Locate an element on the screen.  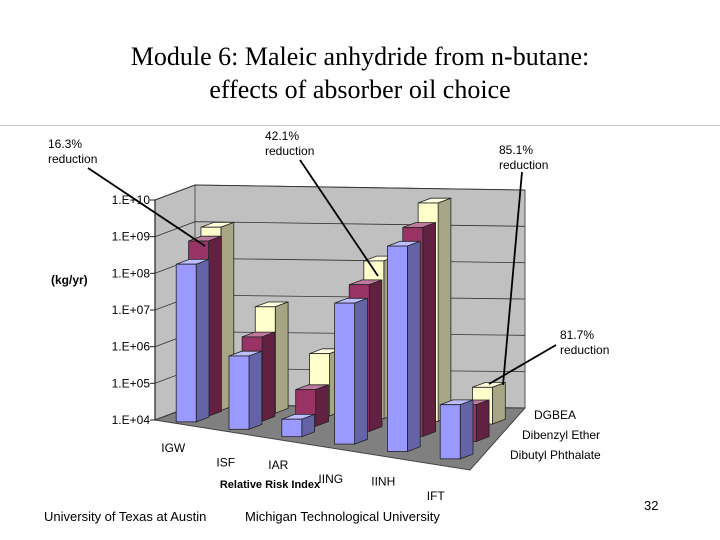
x-tick-label: IGW is located at coordinates (173, 448).